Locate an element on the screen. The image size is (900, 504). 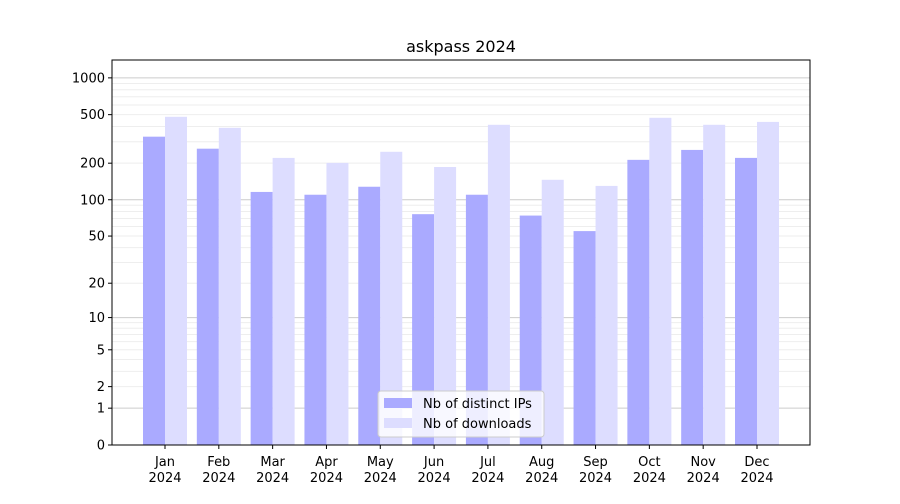
y-tick-label: 10 is located at coordinates (96, 318).